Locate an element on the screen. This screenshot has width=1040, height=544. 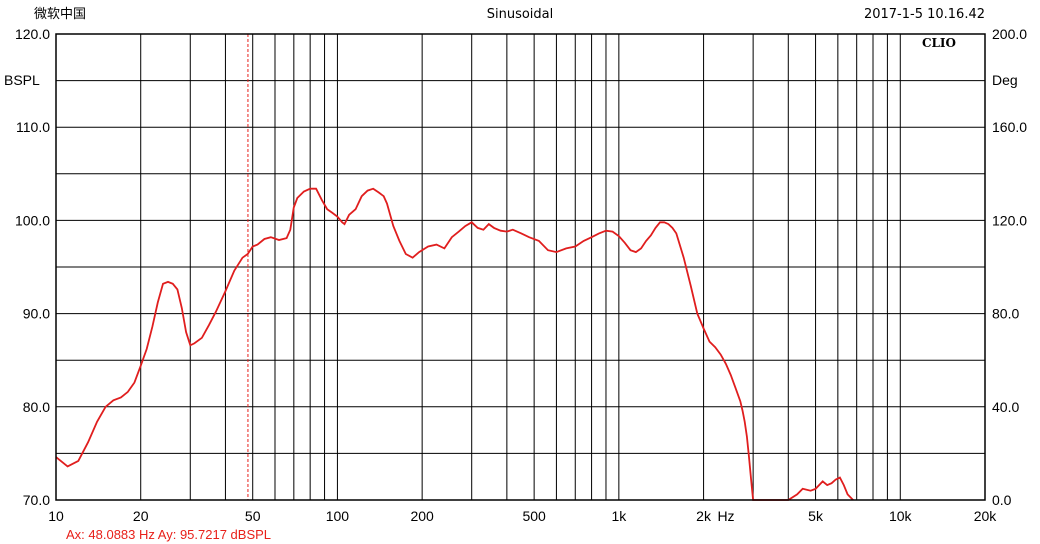
y-tick-label: 100.0 is located at coordinates (32, 220).